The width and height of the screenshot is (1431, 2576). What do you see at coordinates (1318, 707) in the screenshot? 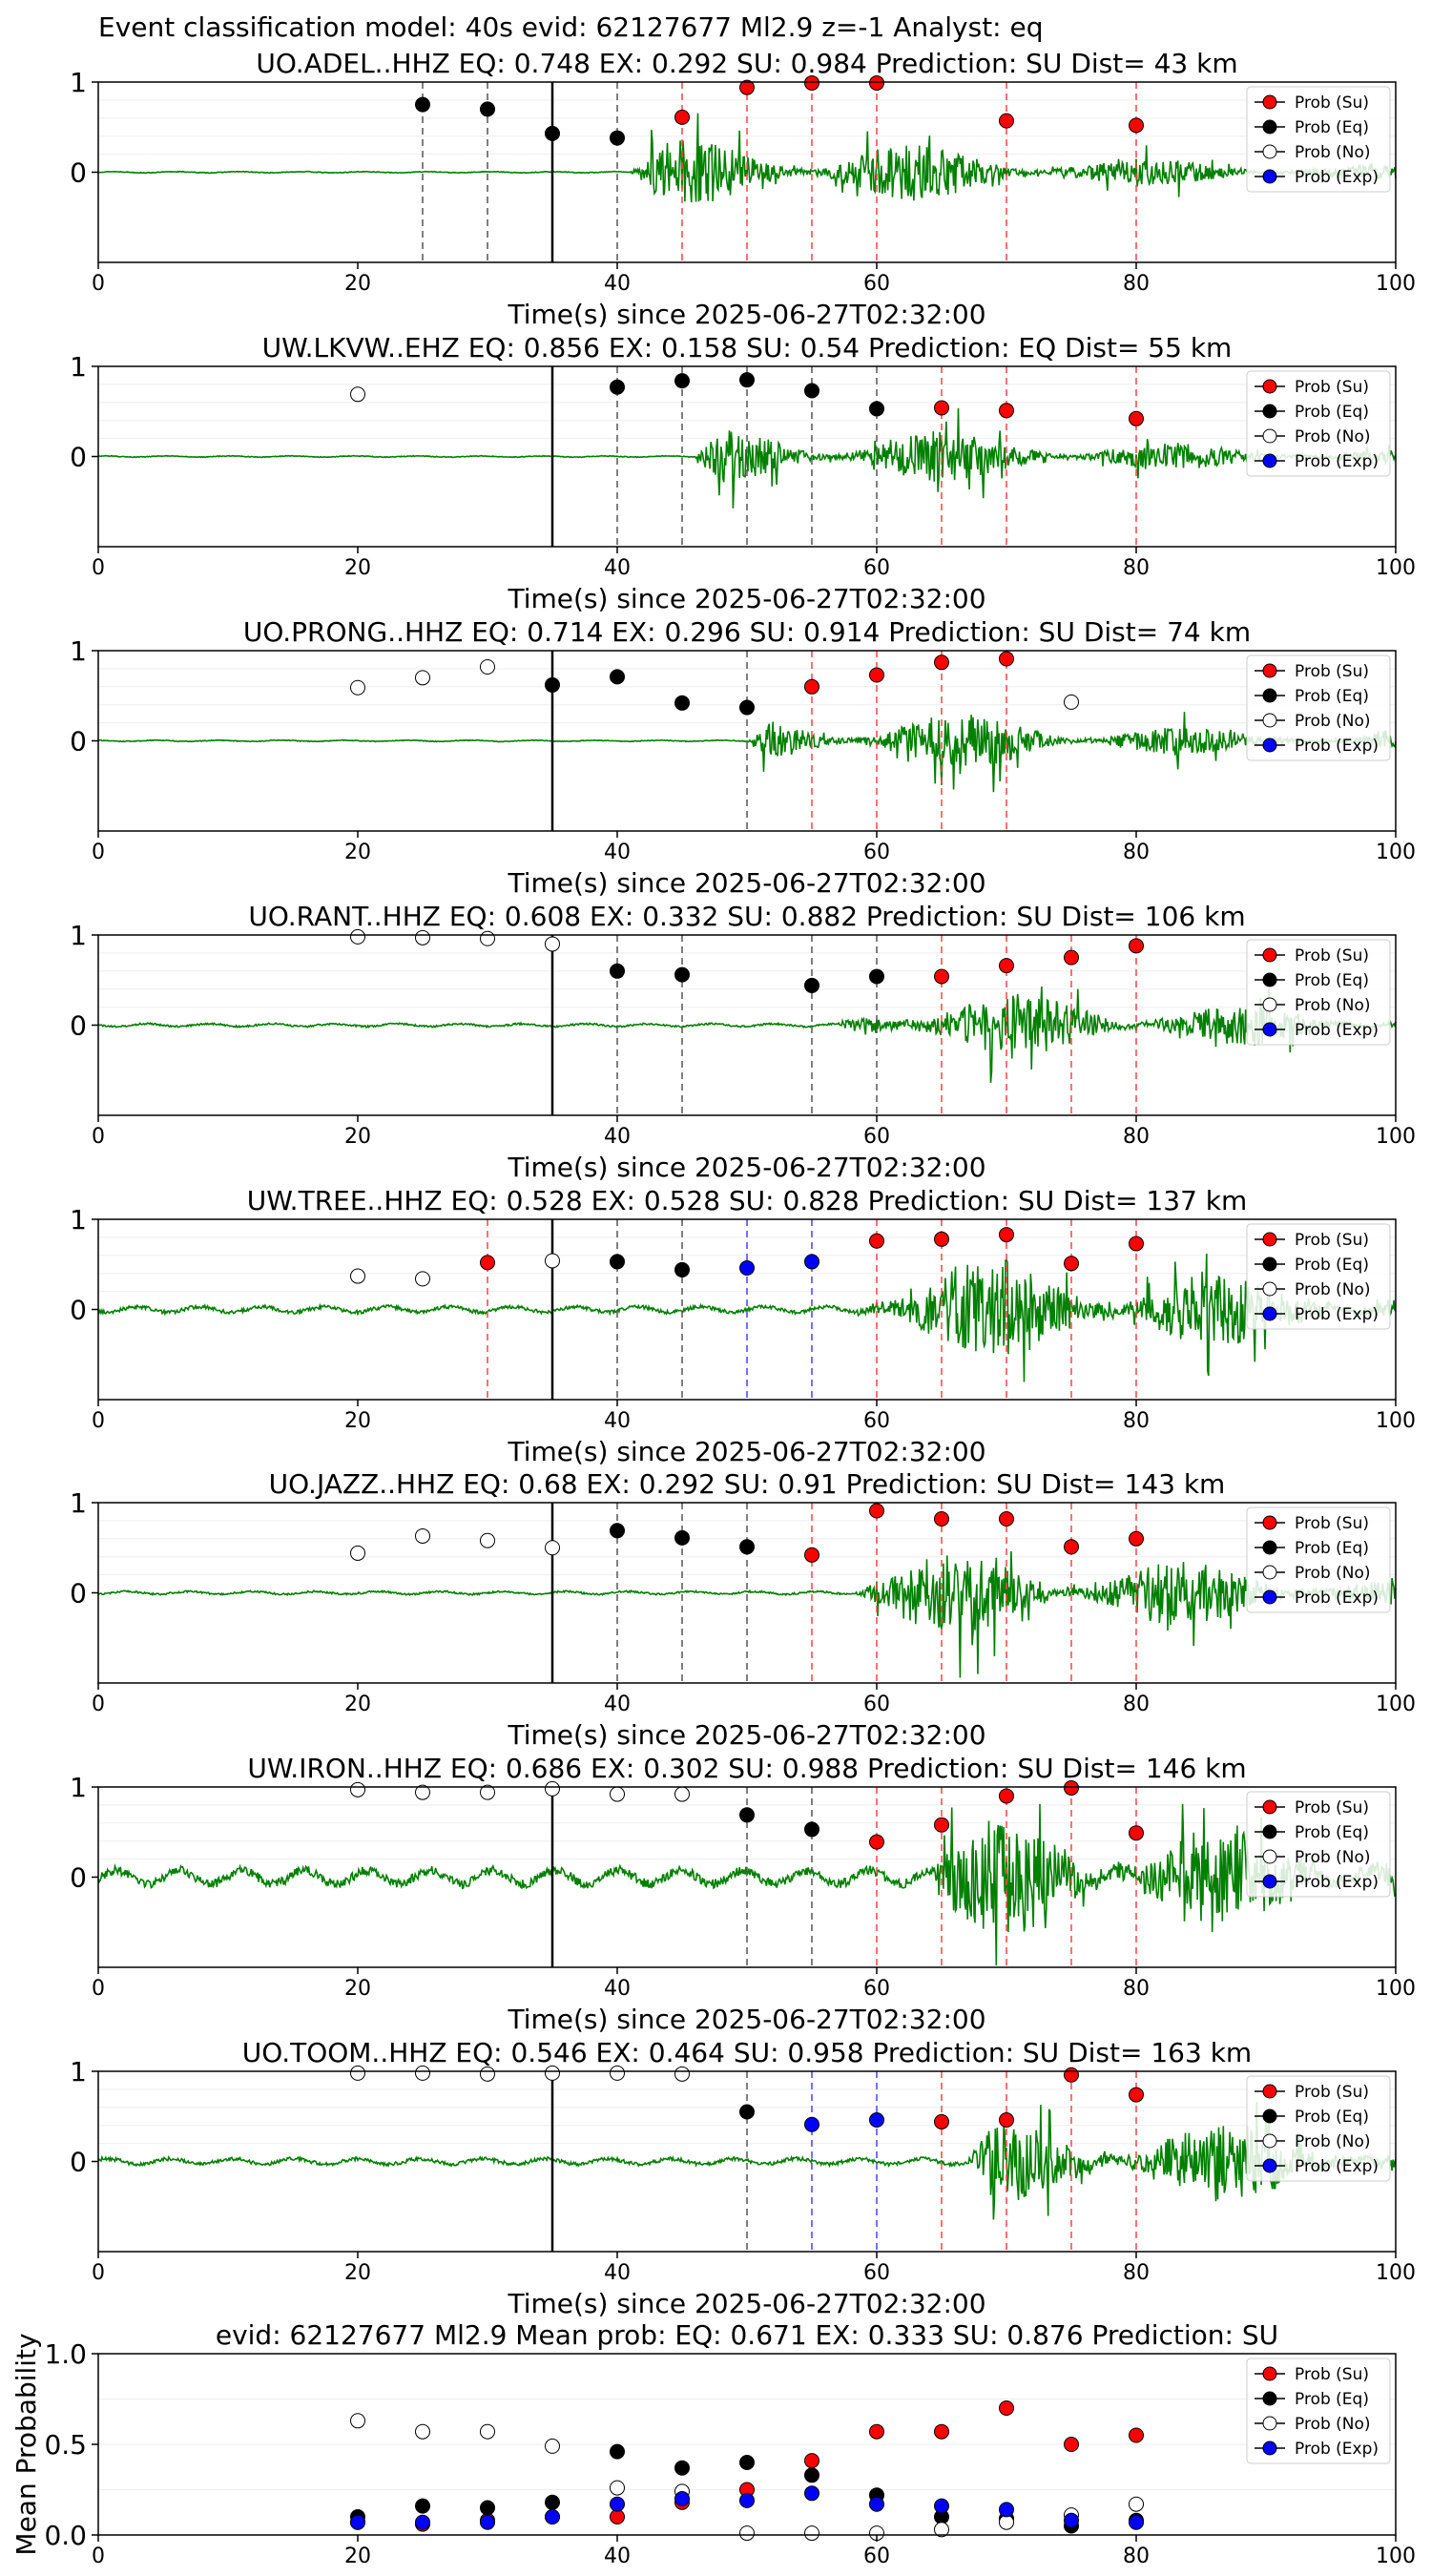
I see `legend-box` at bounding box center [1318, 707].